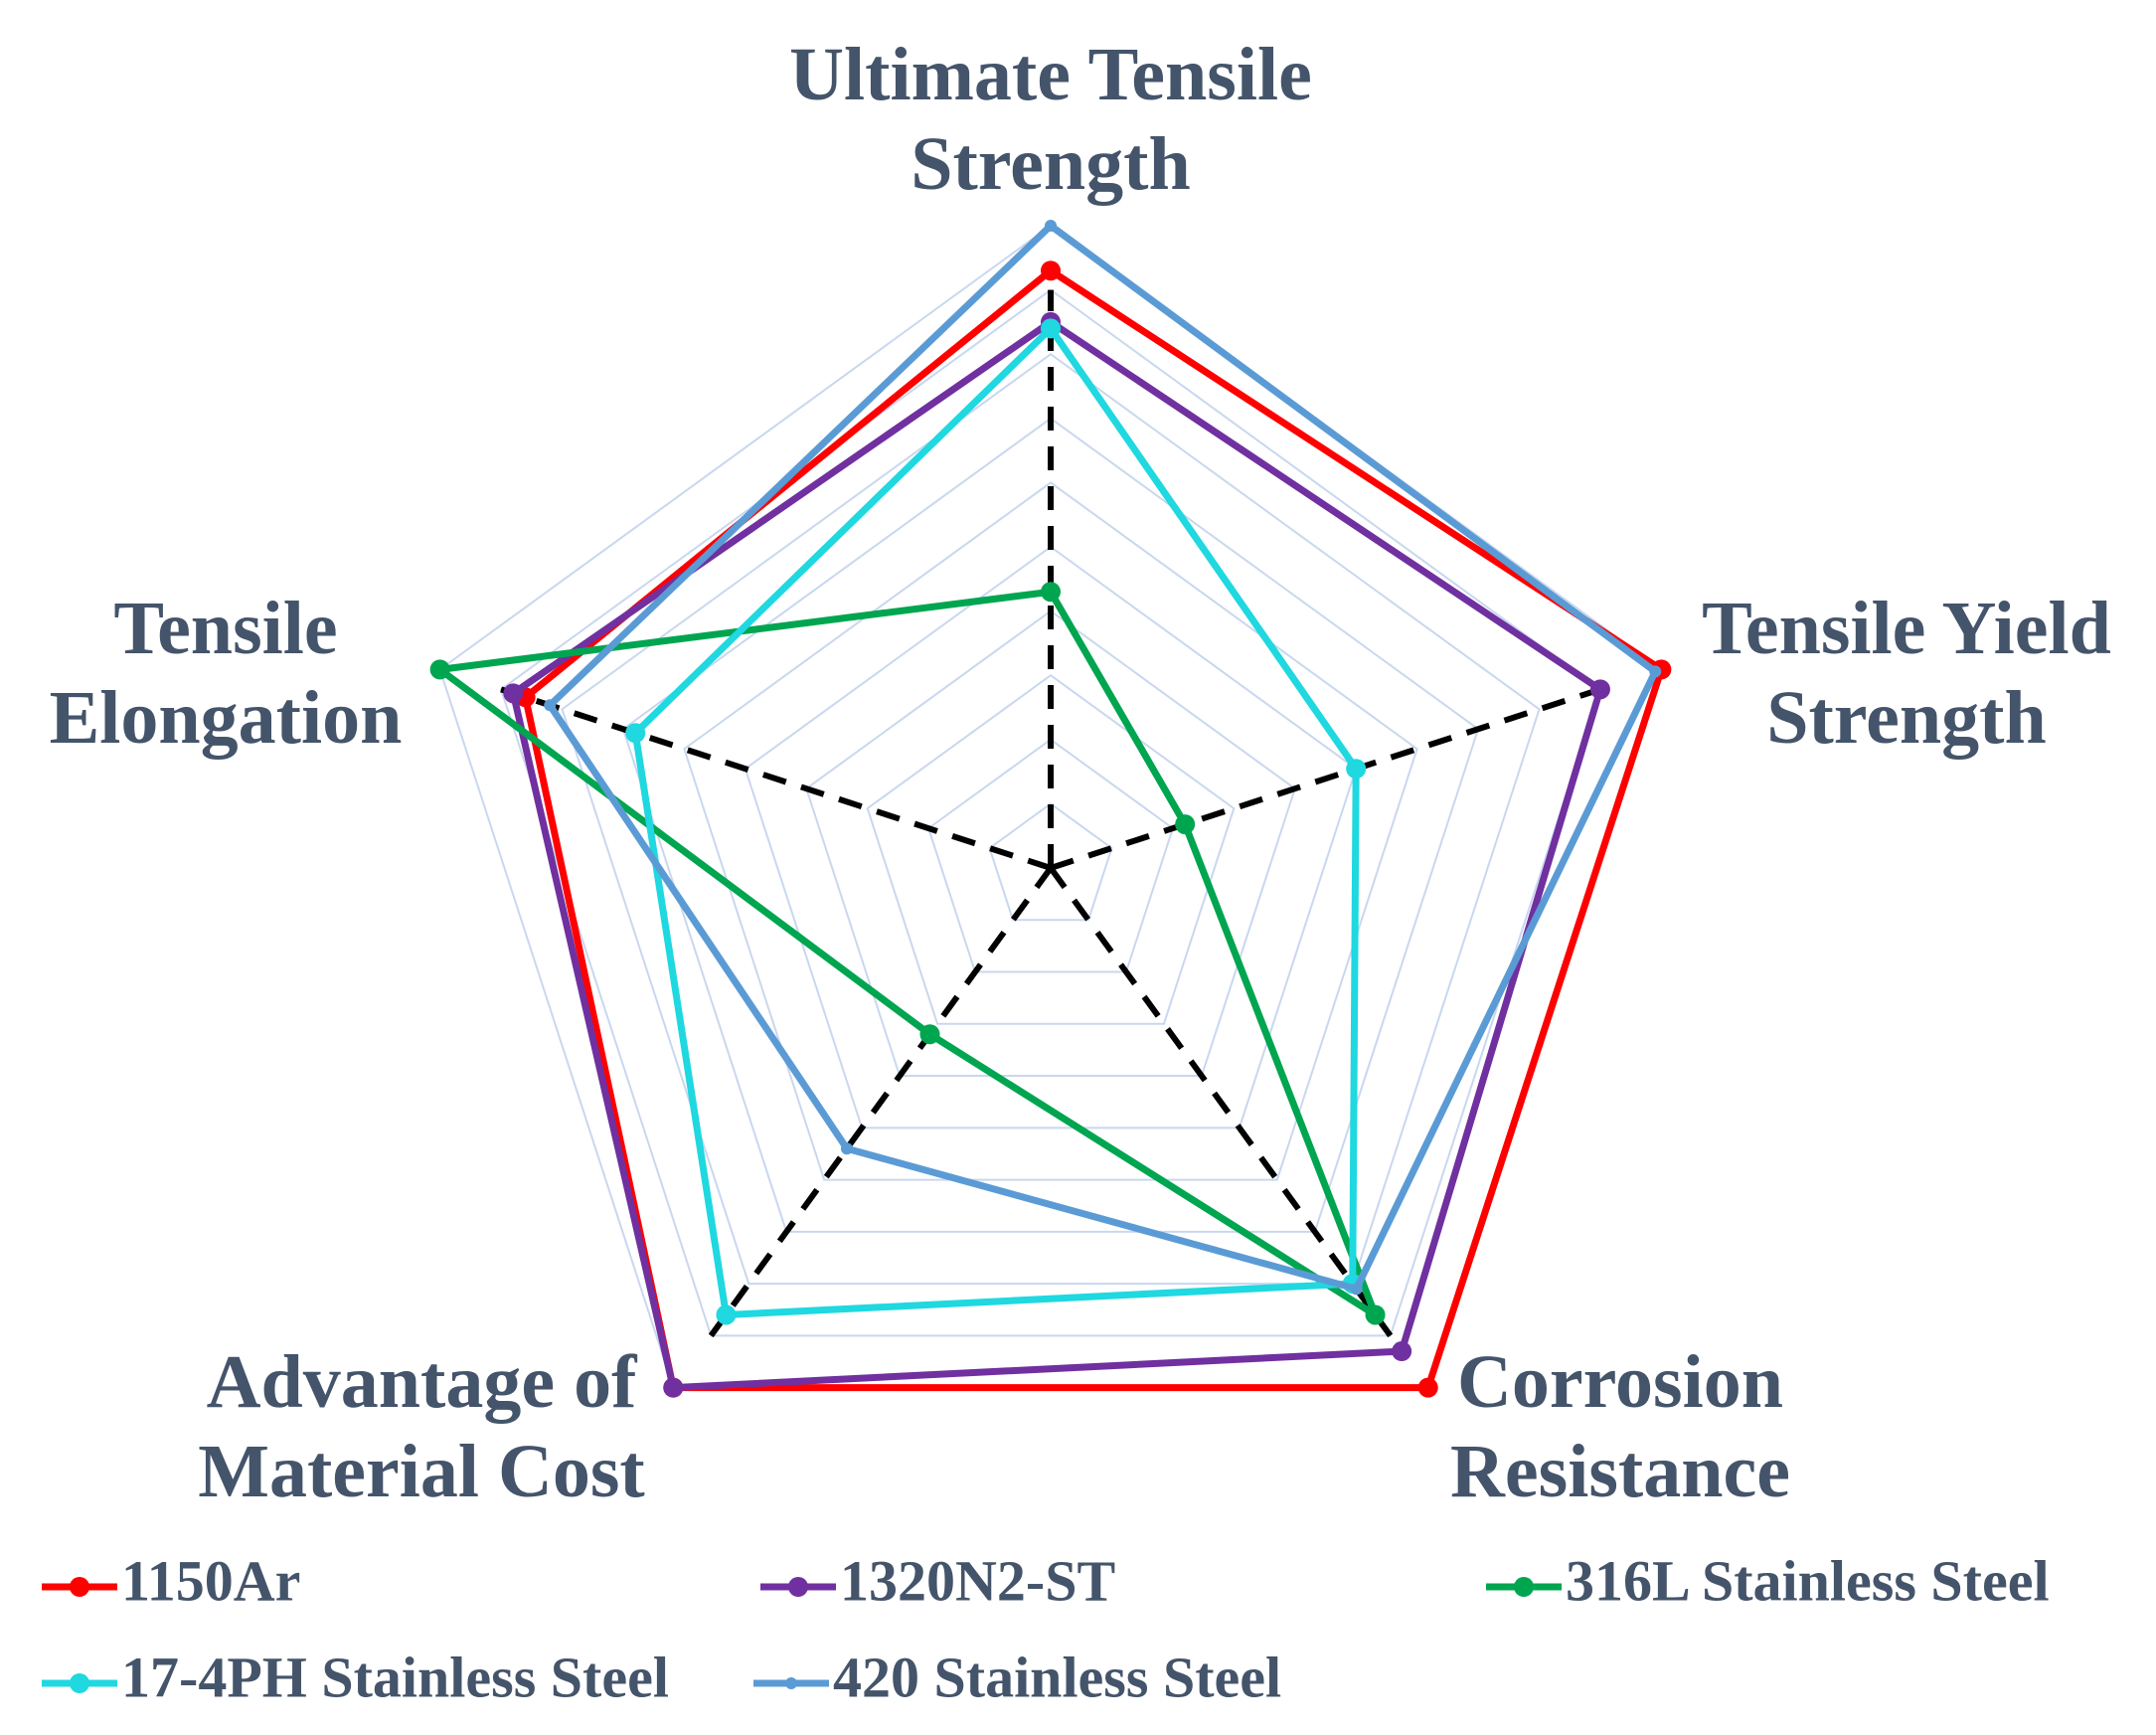  Describe the element at coordinates (1050, 120) in the screenshot. I see `axis-label: Ultimate Tensile Strength` at that location.